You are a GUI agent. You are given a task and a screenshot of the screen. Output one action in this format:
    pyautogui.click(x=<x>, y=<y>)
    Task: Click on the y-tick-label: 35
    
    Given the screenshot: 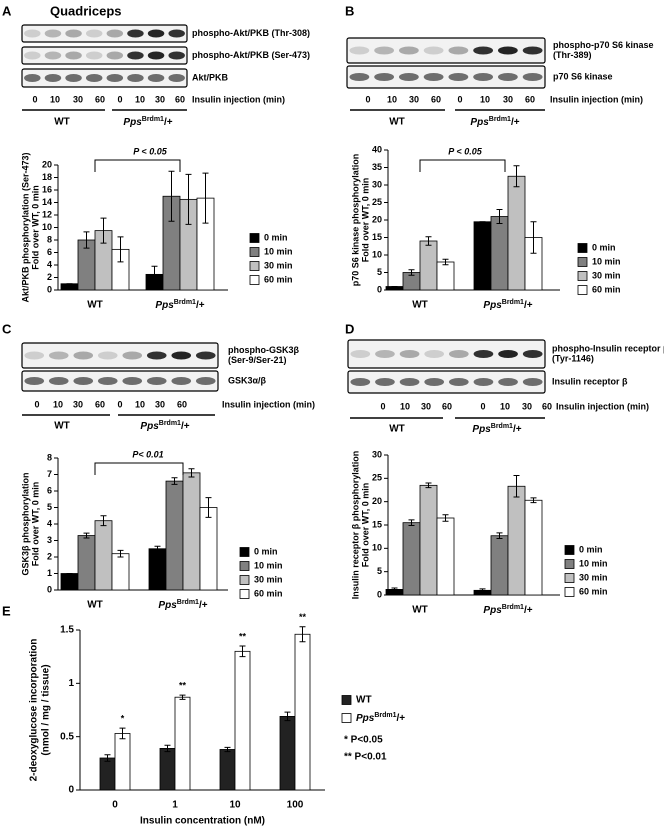 What is the action you would take?
    pyautogui.click(x=377, y=167)
    